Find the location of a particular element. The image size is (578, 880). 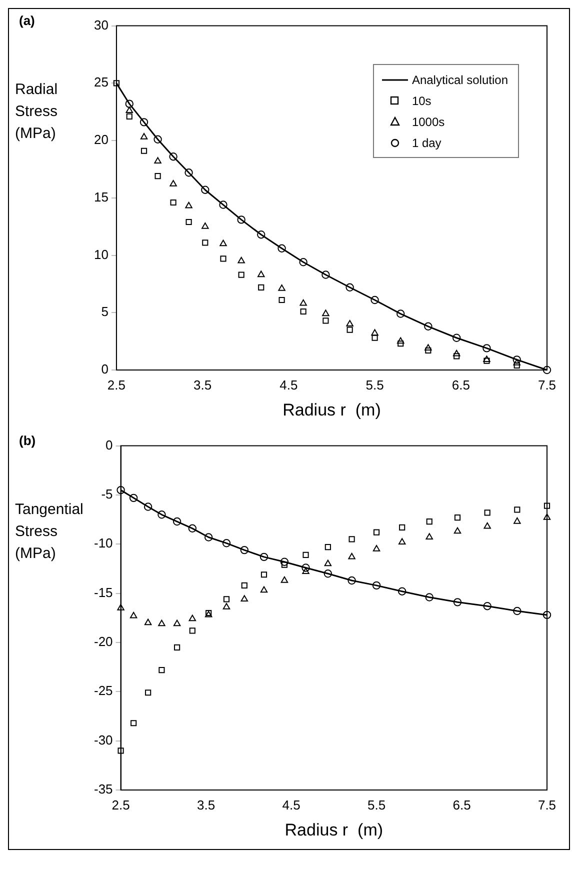

y-tick-label: -5 is located at coordinates (107, 494).